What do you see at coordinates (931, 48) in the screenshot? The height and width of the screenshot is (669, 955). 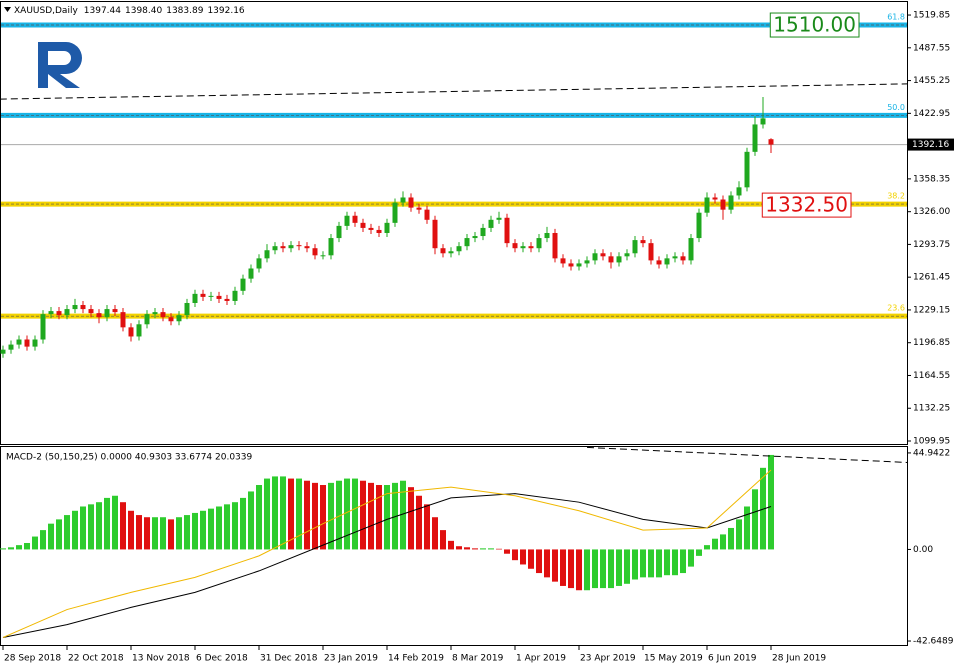 I see `y-tick-label: 1487.55` at bounding box center [931, 48].